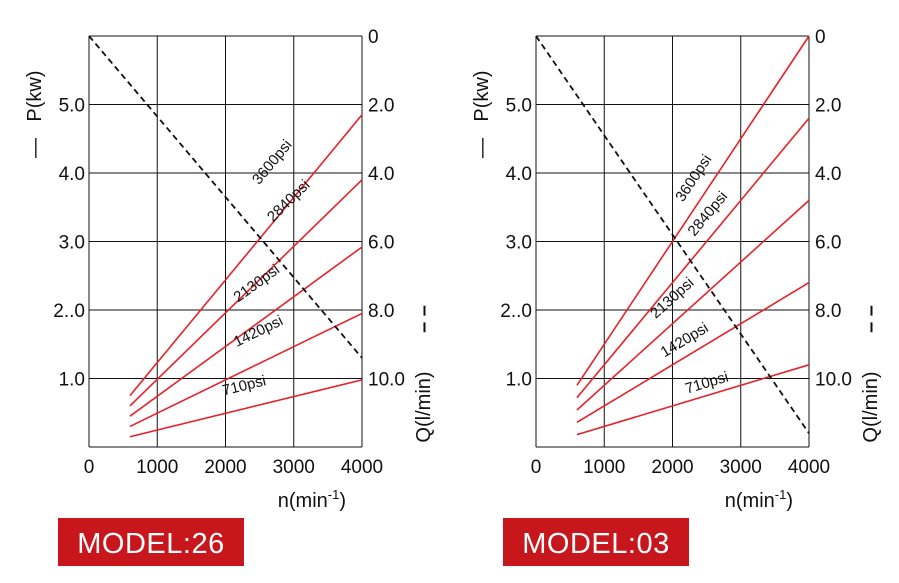  I want to click on model-label: MODEL:03, so click(595, 544).